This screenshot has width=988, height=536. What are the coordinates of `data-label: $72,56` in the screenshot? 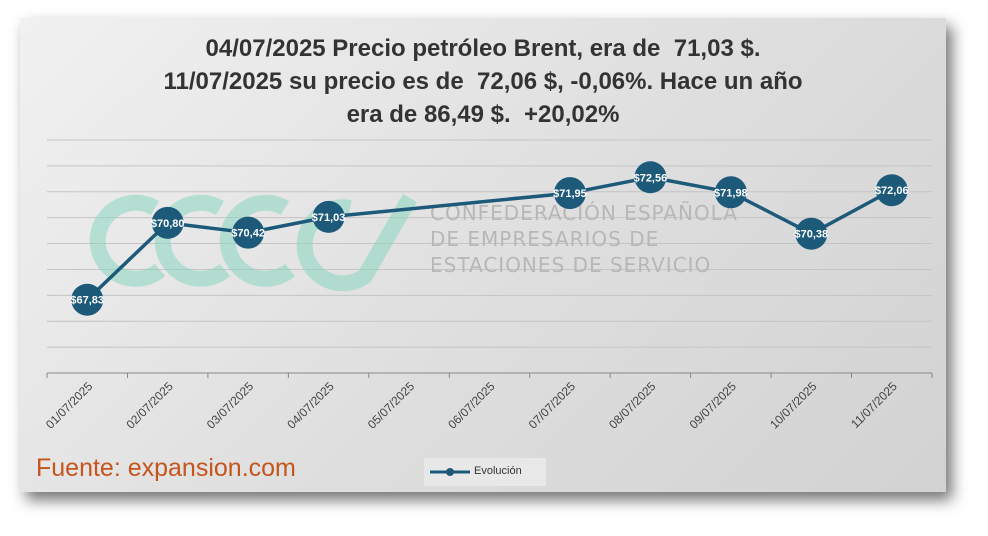 It's located at (651, 178).